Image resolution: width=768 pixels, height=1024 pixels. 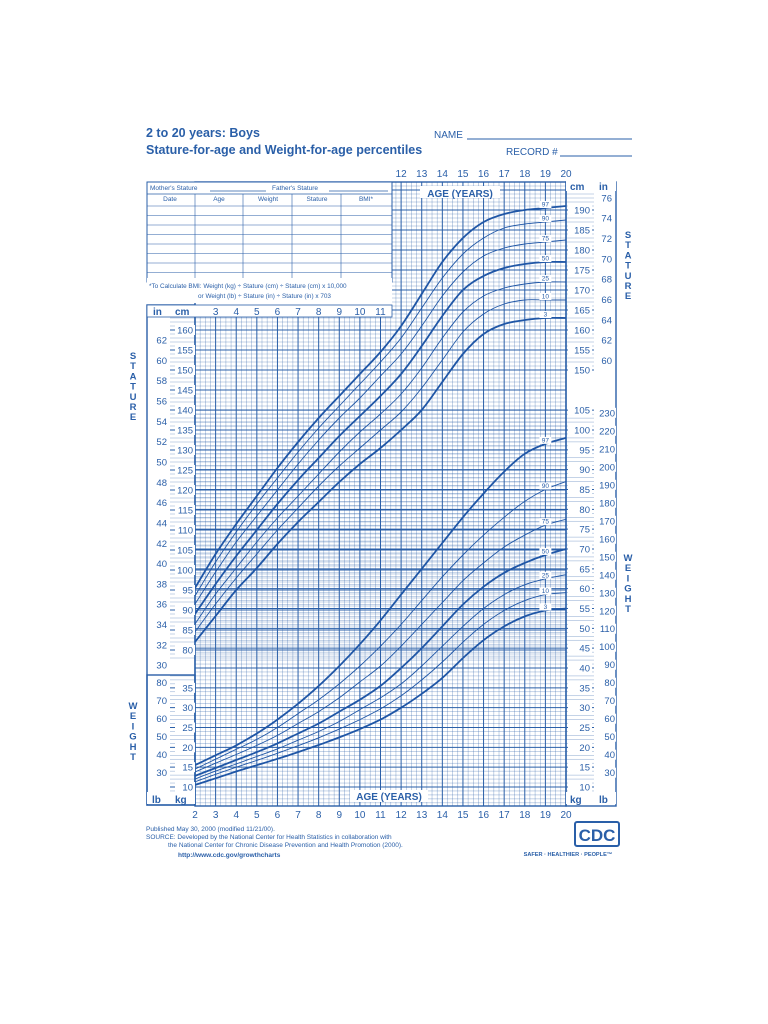 I want to click on stature-vertical-right-letter: U, so click(x=628, y=276).